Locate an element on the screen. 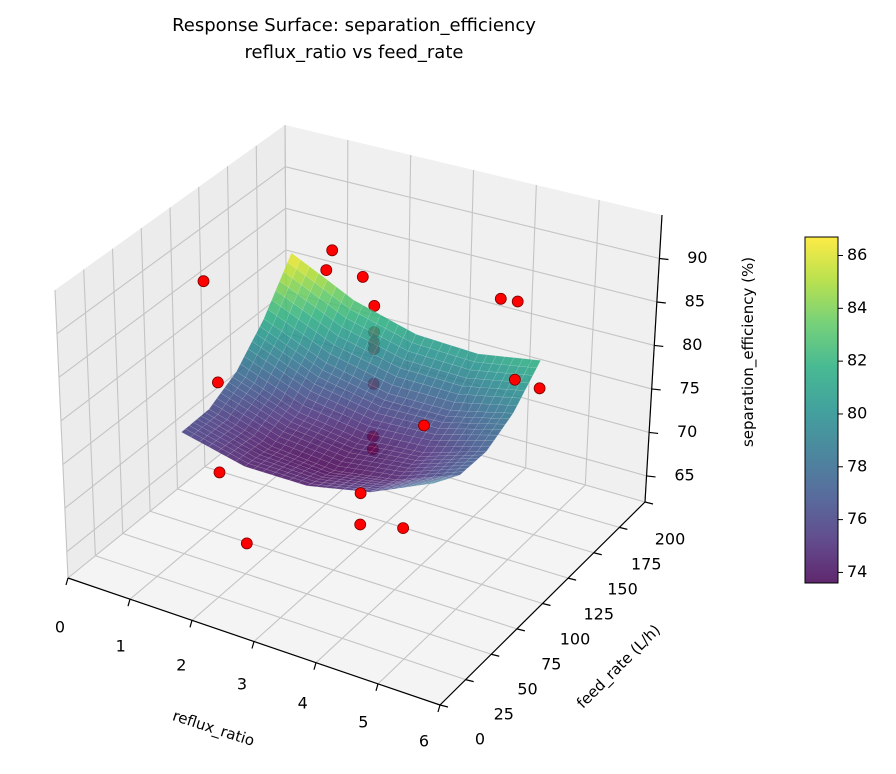  z-tick-label: 70 is located at coordinates (687, 431).